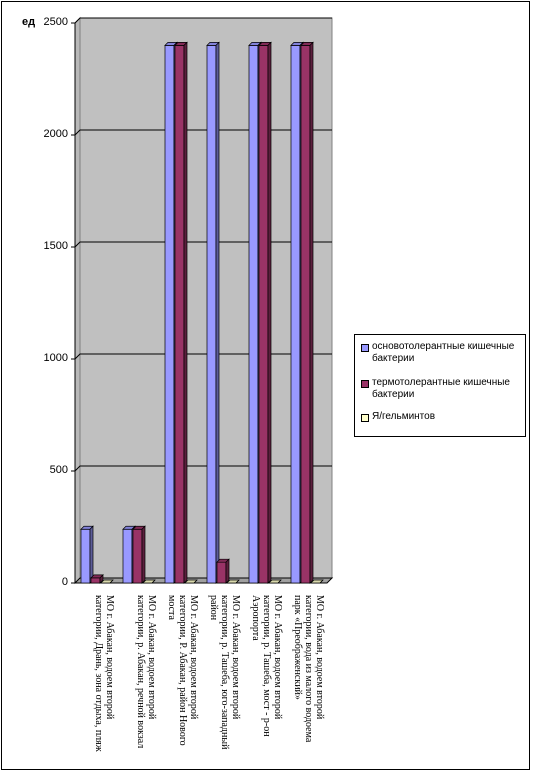 This screenshot has width=533, height=773. I want to click on bar-series-2-cat-2-side, so click(143, 554).